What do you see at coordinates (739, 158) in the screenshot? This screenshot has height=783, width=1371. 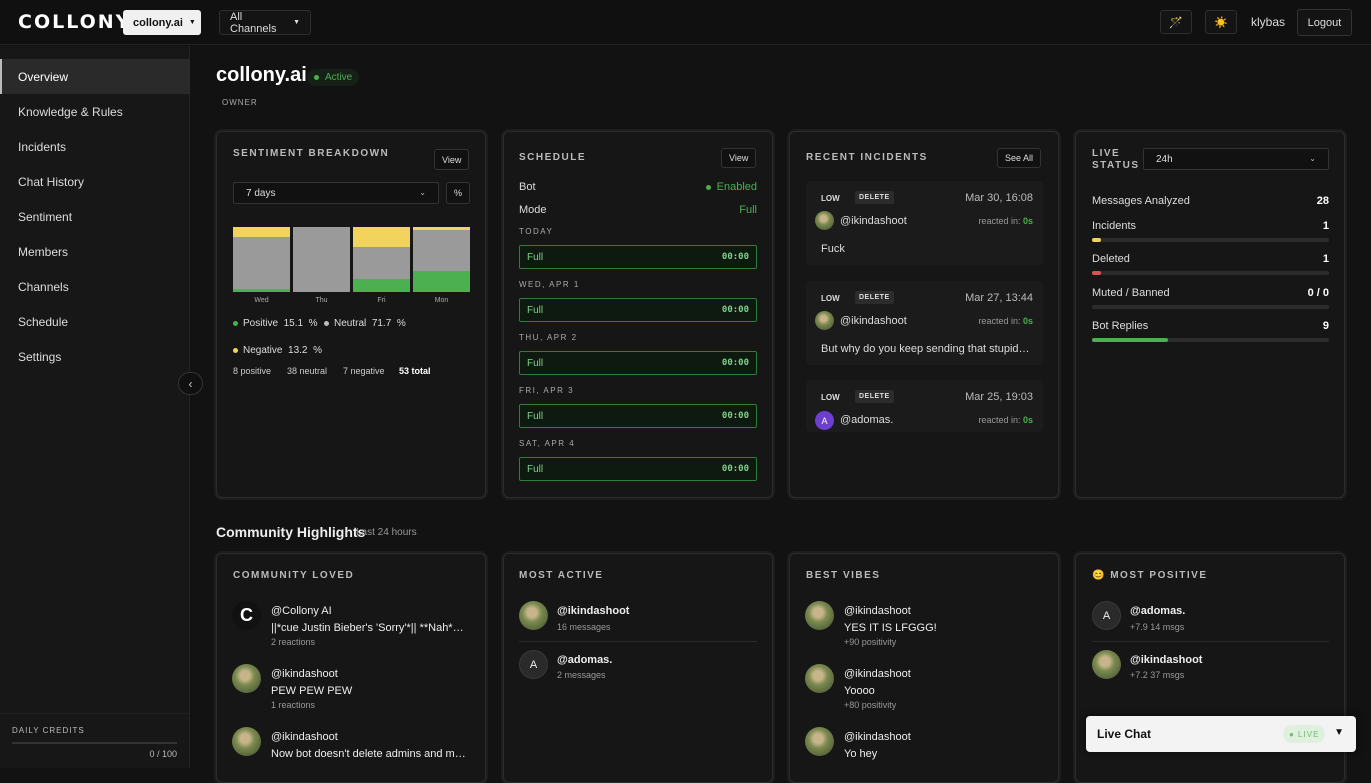 I see `schedule-view-button: View` at bounding box center [739, 158].